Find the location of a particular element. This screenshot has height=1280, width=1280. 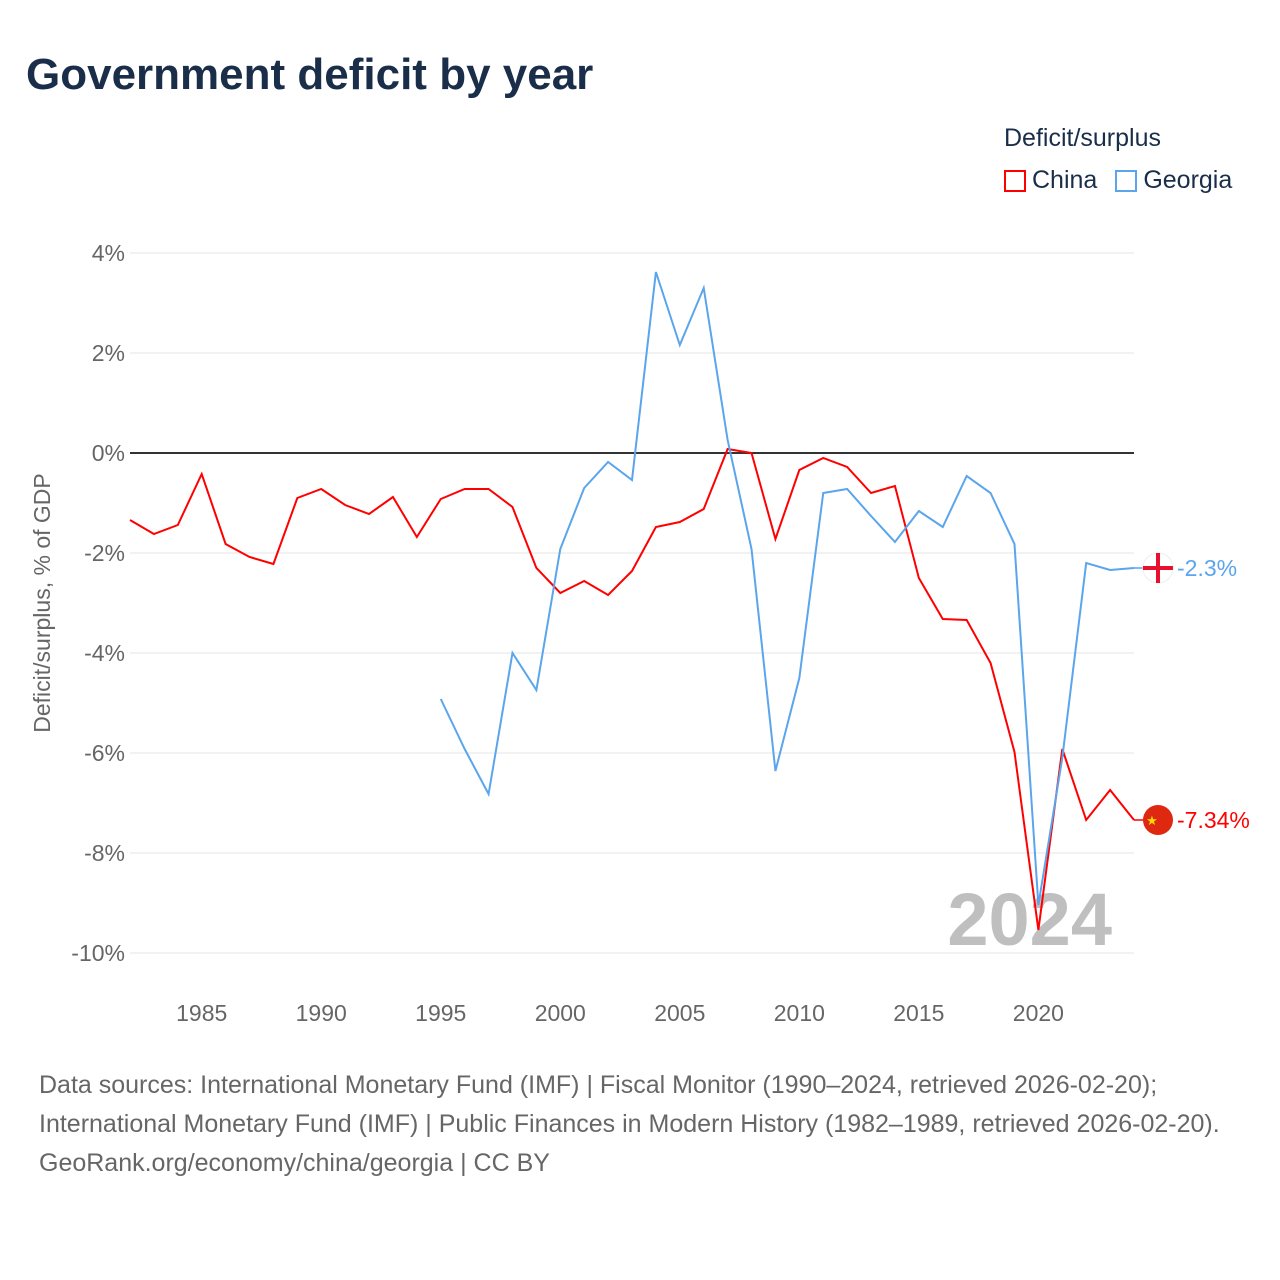

y-tick-label: 0% is located at coordinates (108, 453).